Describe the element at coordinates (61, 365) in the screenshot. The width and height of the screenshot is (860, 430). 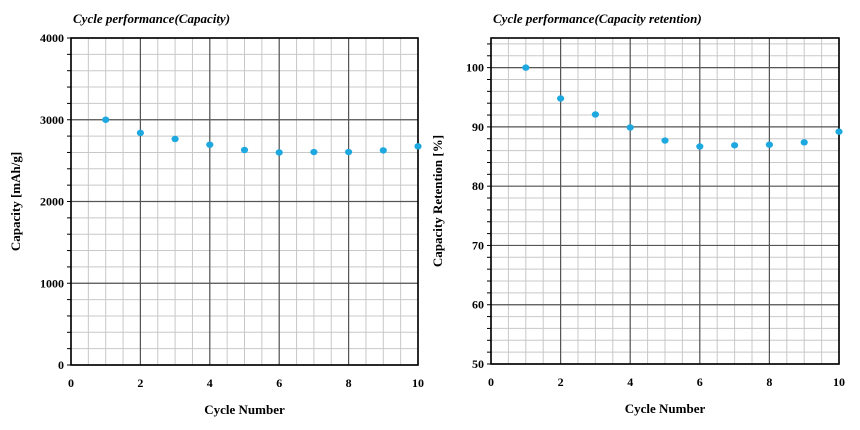
I see `y-tick-label: 0` at that location.